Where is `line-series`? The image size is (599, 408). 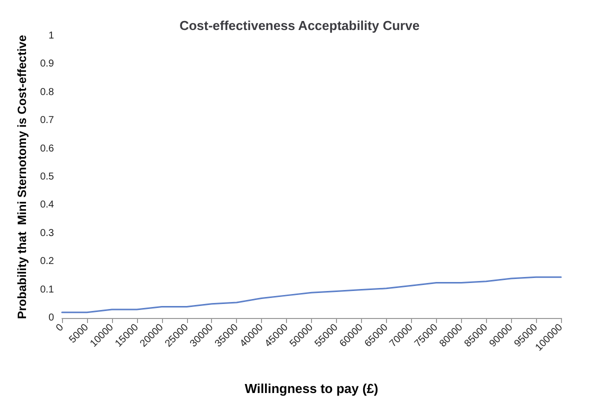
line-series is located at coordinates (311, 295).